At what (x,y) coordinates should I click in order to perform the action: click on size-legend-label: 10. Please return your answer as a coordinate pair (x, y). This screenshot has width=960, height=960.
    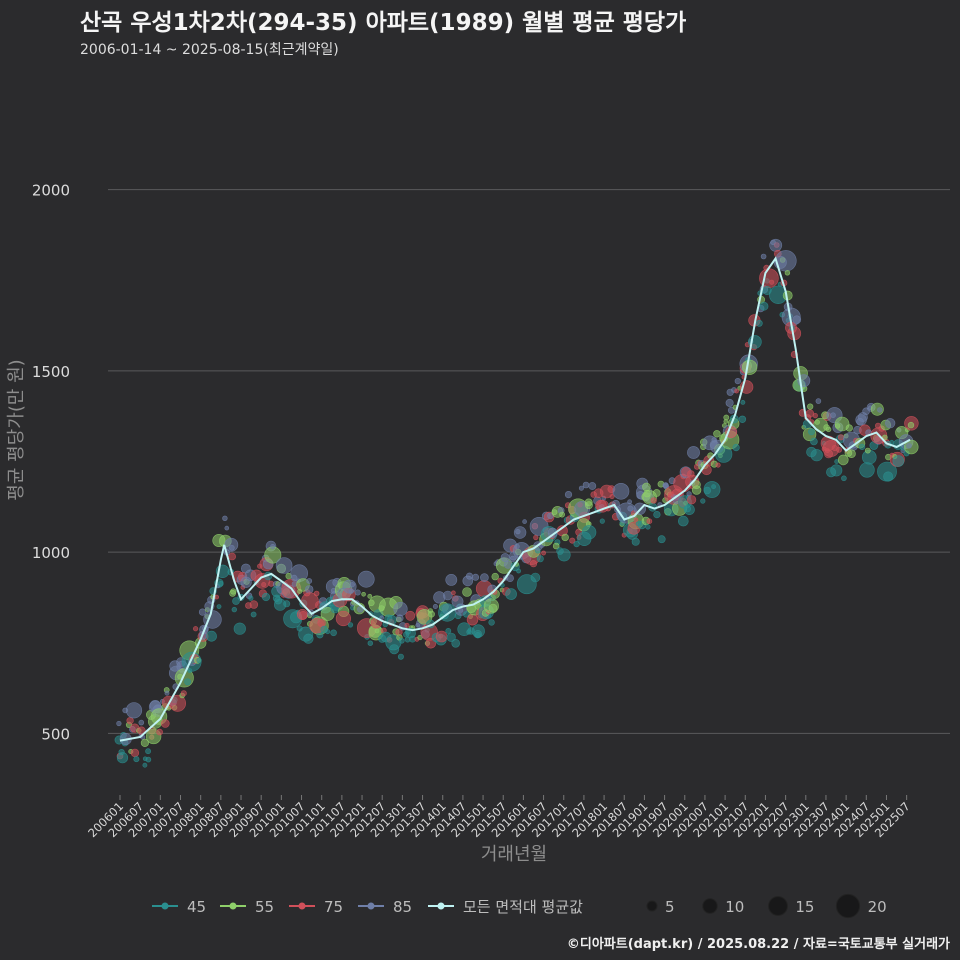
    Looking at the image, I should click on (734, 907).